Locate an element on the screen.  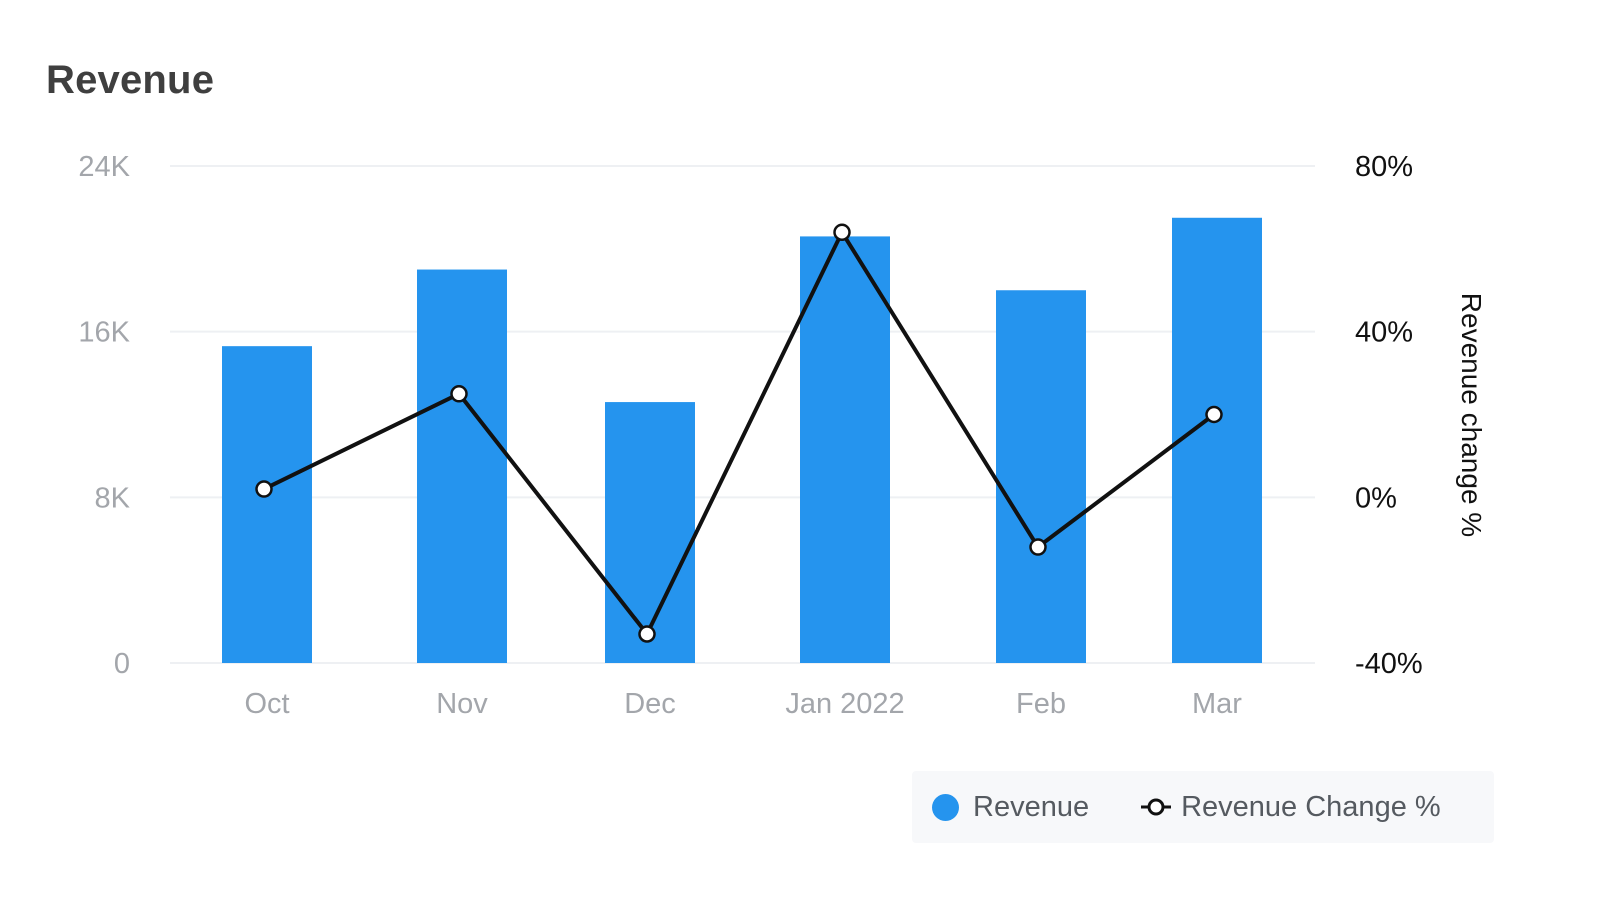
x-tick-label: Dec is located at coordinates (650, 704).